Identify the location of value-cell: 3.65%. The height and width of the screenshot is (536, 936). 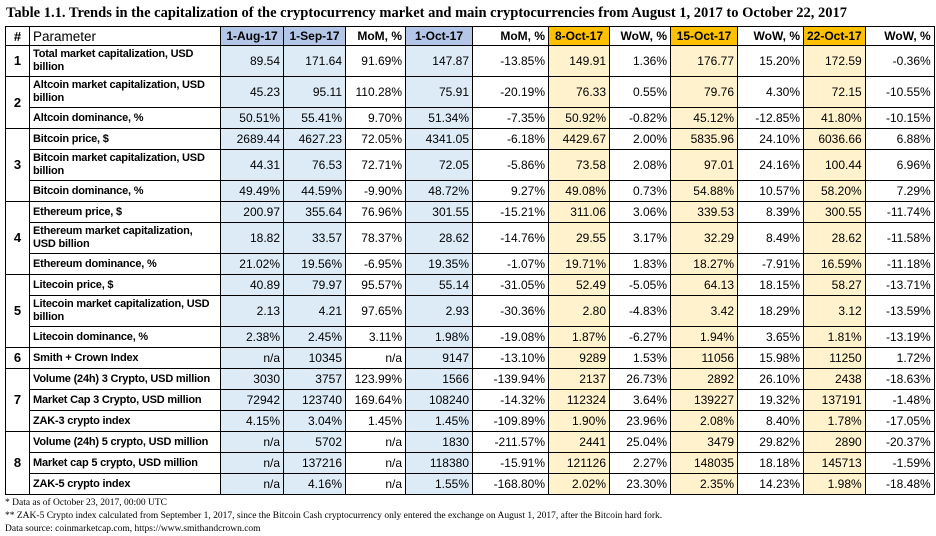
(770, 337).